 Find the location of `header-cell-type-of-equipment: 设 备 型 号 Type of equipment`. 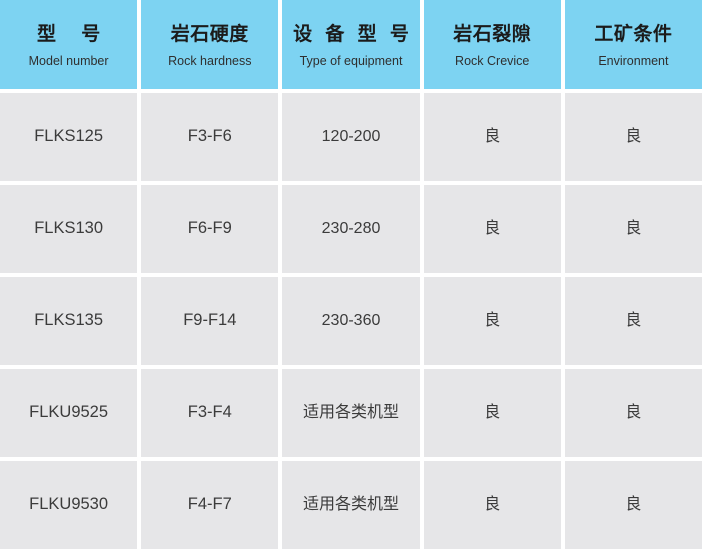

header-cell-type-of-equipment: 设 备 型 号 Type of equipment is located at coordinates (351, 44).